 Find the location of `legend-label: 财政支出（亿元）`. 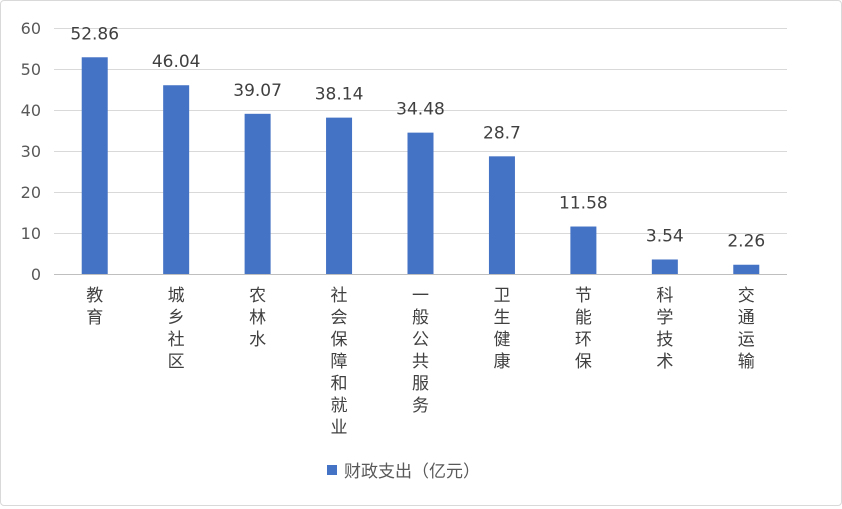

legend-label: 财政支出（亿元） is located at coordinates (412, 472).